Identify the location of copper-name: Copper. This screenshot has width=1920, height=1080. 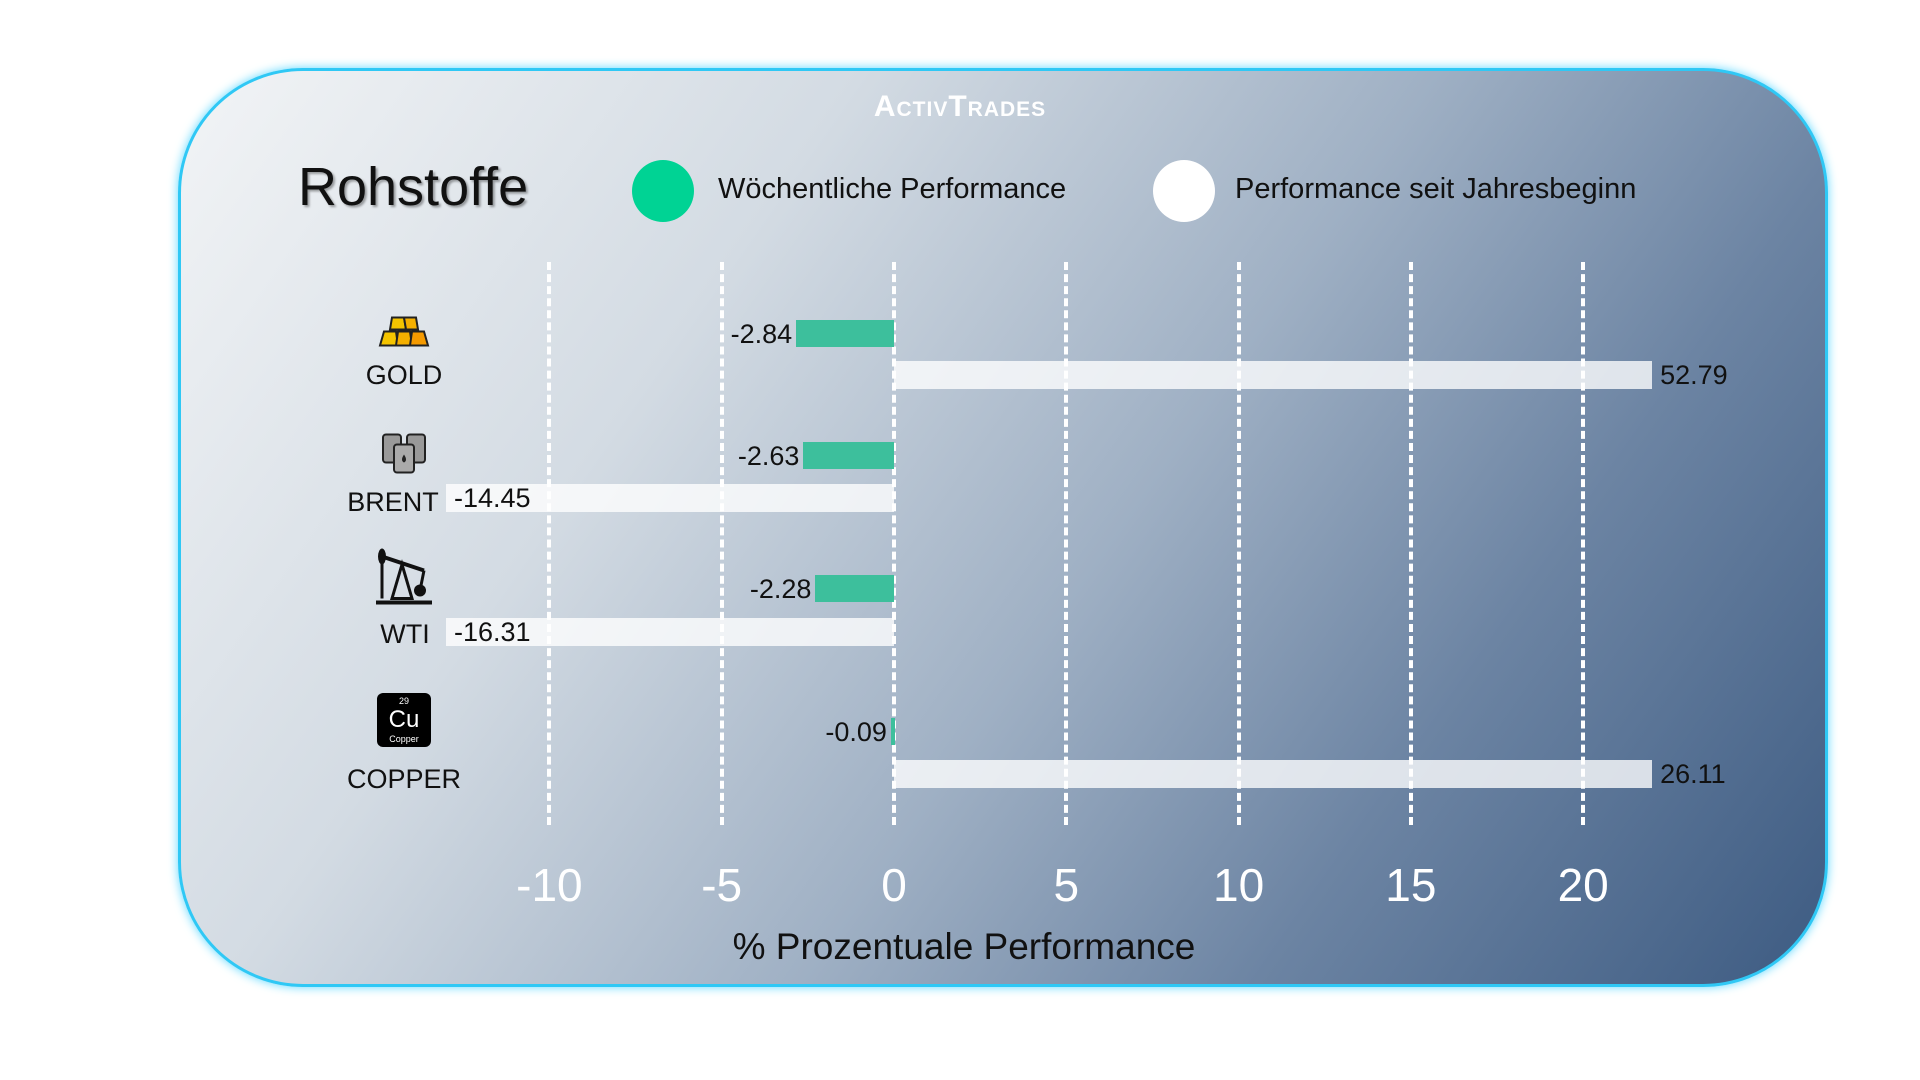
(404, 739).